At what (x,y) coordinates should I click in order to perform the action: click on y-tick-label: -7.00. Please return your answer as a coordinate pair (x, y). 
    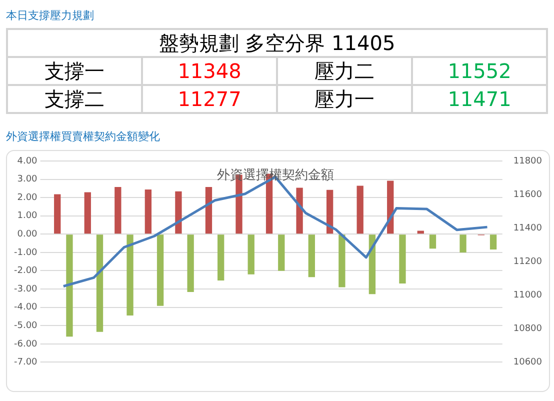
    Looking at the image, I should click on (26, 363).